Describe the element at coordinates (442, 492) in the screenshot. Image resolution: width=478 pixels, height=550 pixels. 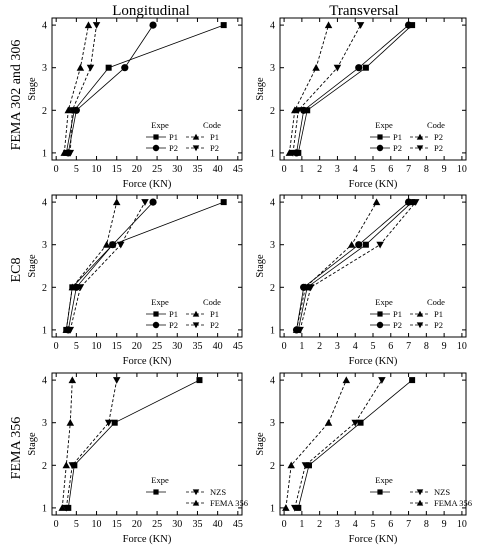
I see `legend-label: NZS` at that location.